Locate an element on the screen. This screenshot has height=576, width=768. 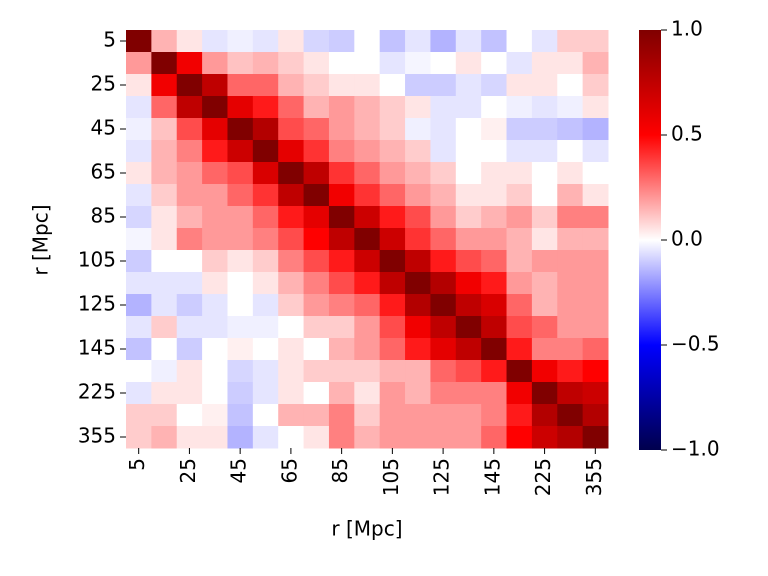
y-tick-label: 5 is located at coordinates (109, 40).